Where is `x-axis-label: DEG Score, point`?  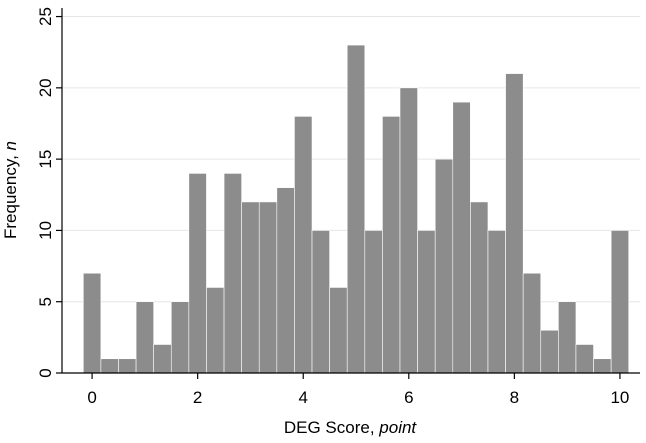
x-axis-label: DEG Score, point is located at coordinates (351, 427).